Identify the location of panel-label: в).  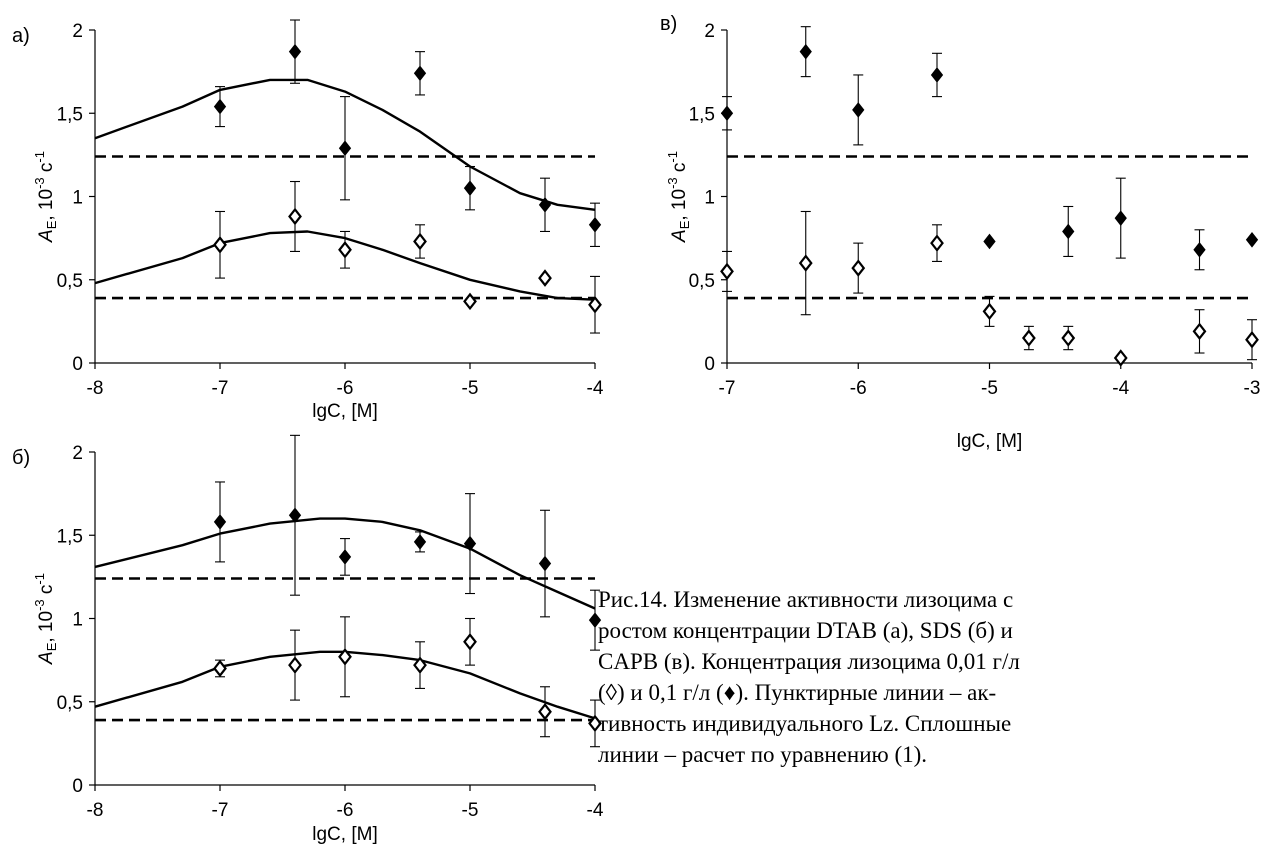
(668, 24).